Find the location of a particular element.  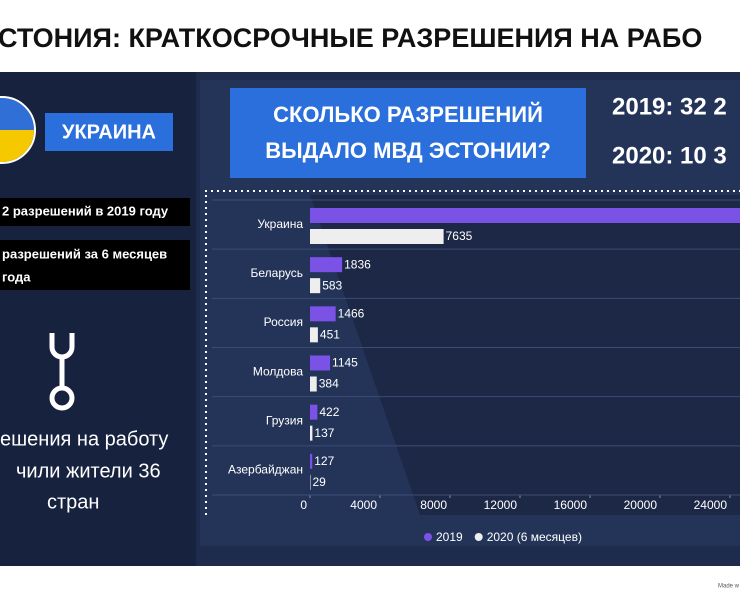

y-tick-label: Беларусь is located at coordinates (277, 273).